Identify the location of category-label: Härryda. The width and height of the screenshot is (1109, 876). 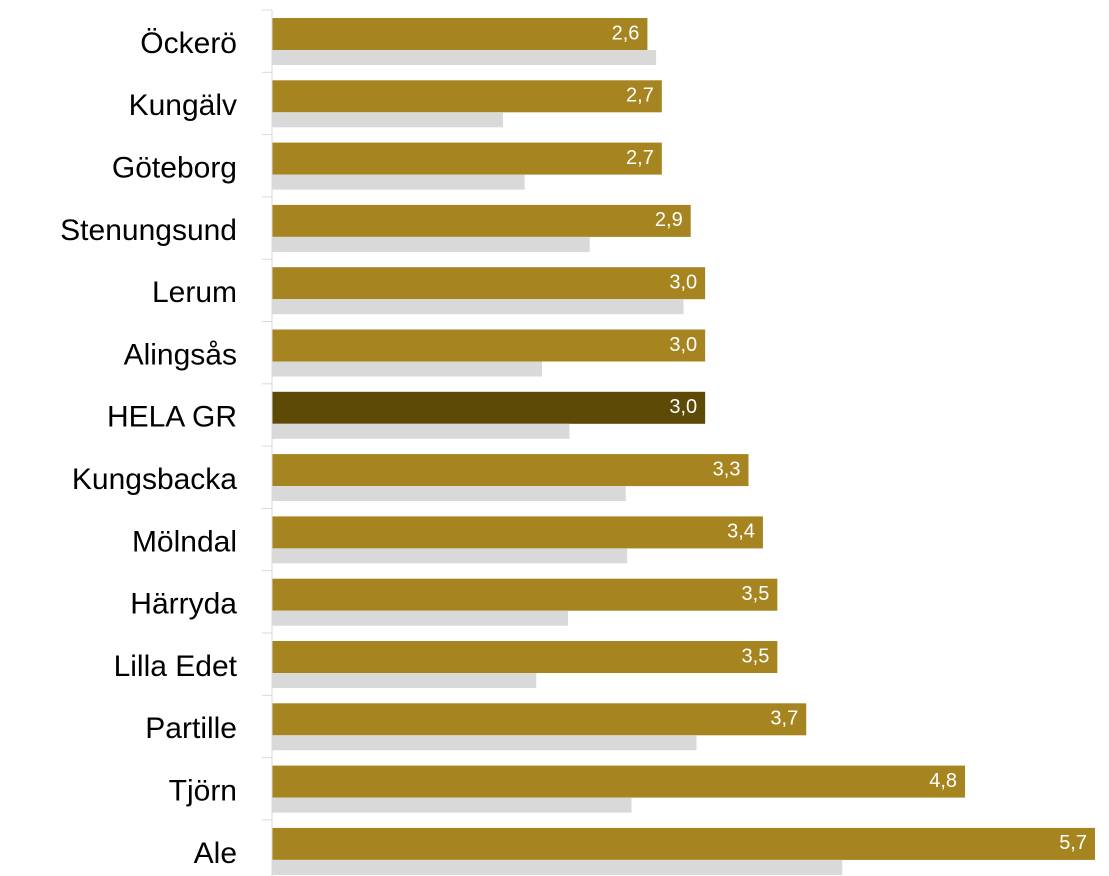
(183, 604).